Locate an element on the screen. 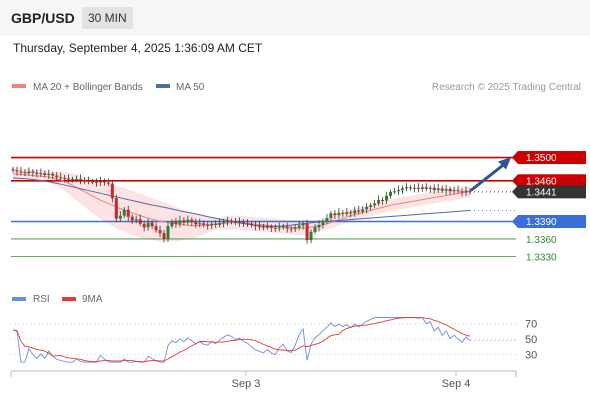 This screenshot has width=590, height=400. timeframe-button: 30 MIN is located at coordinates (107, 18).